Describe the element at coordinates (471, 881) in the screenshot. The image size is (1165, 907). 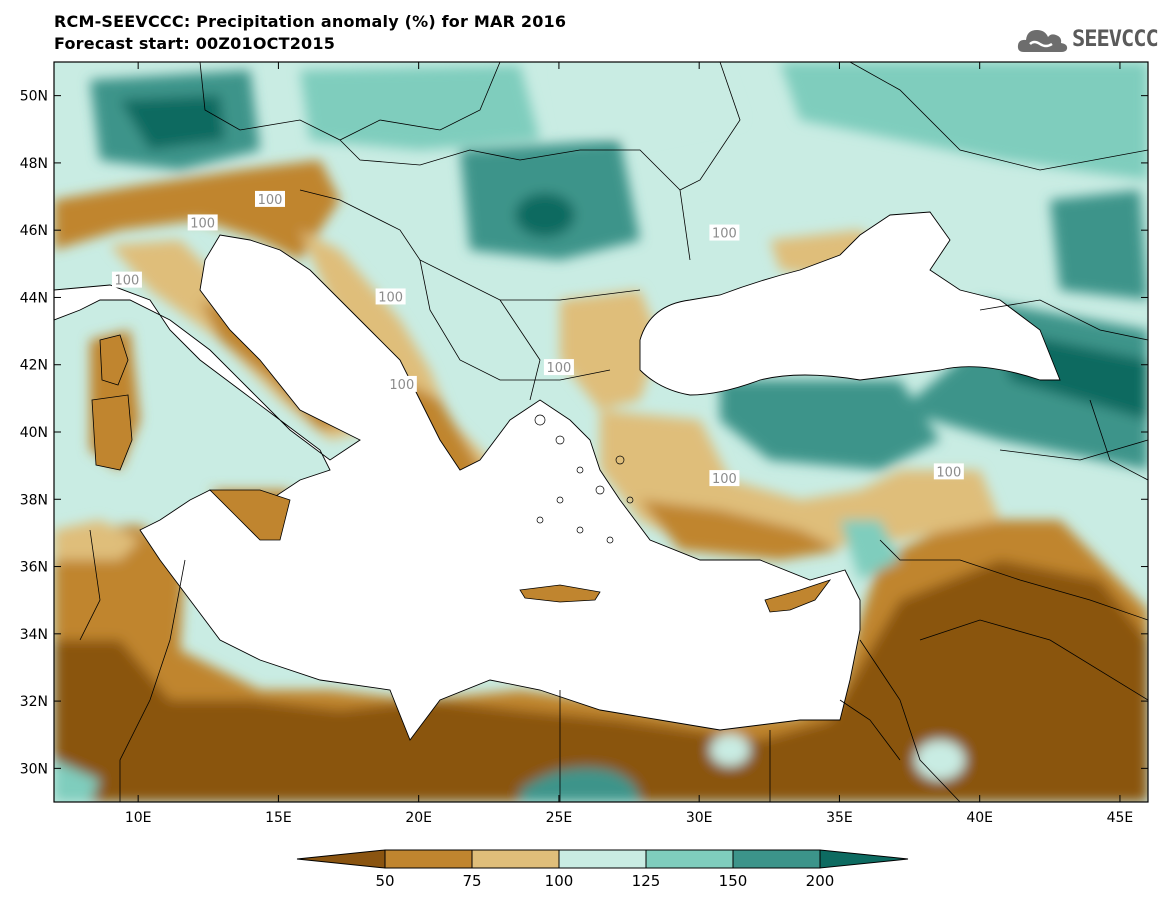
I see `colorbar-level-label: 75` at that location.